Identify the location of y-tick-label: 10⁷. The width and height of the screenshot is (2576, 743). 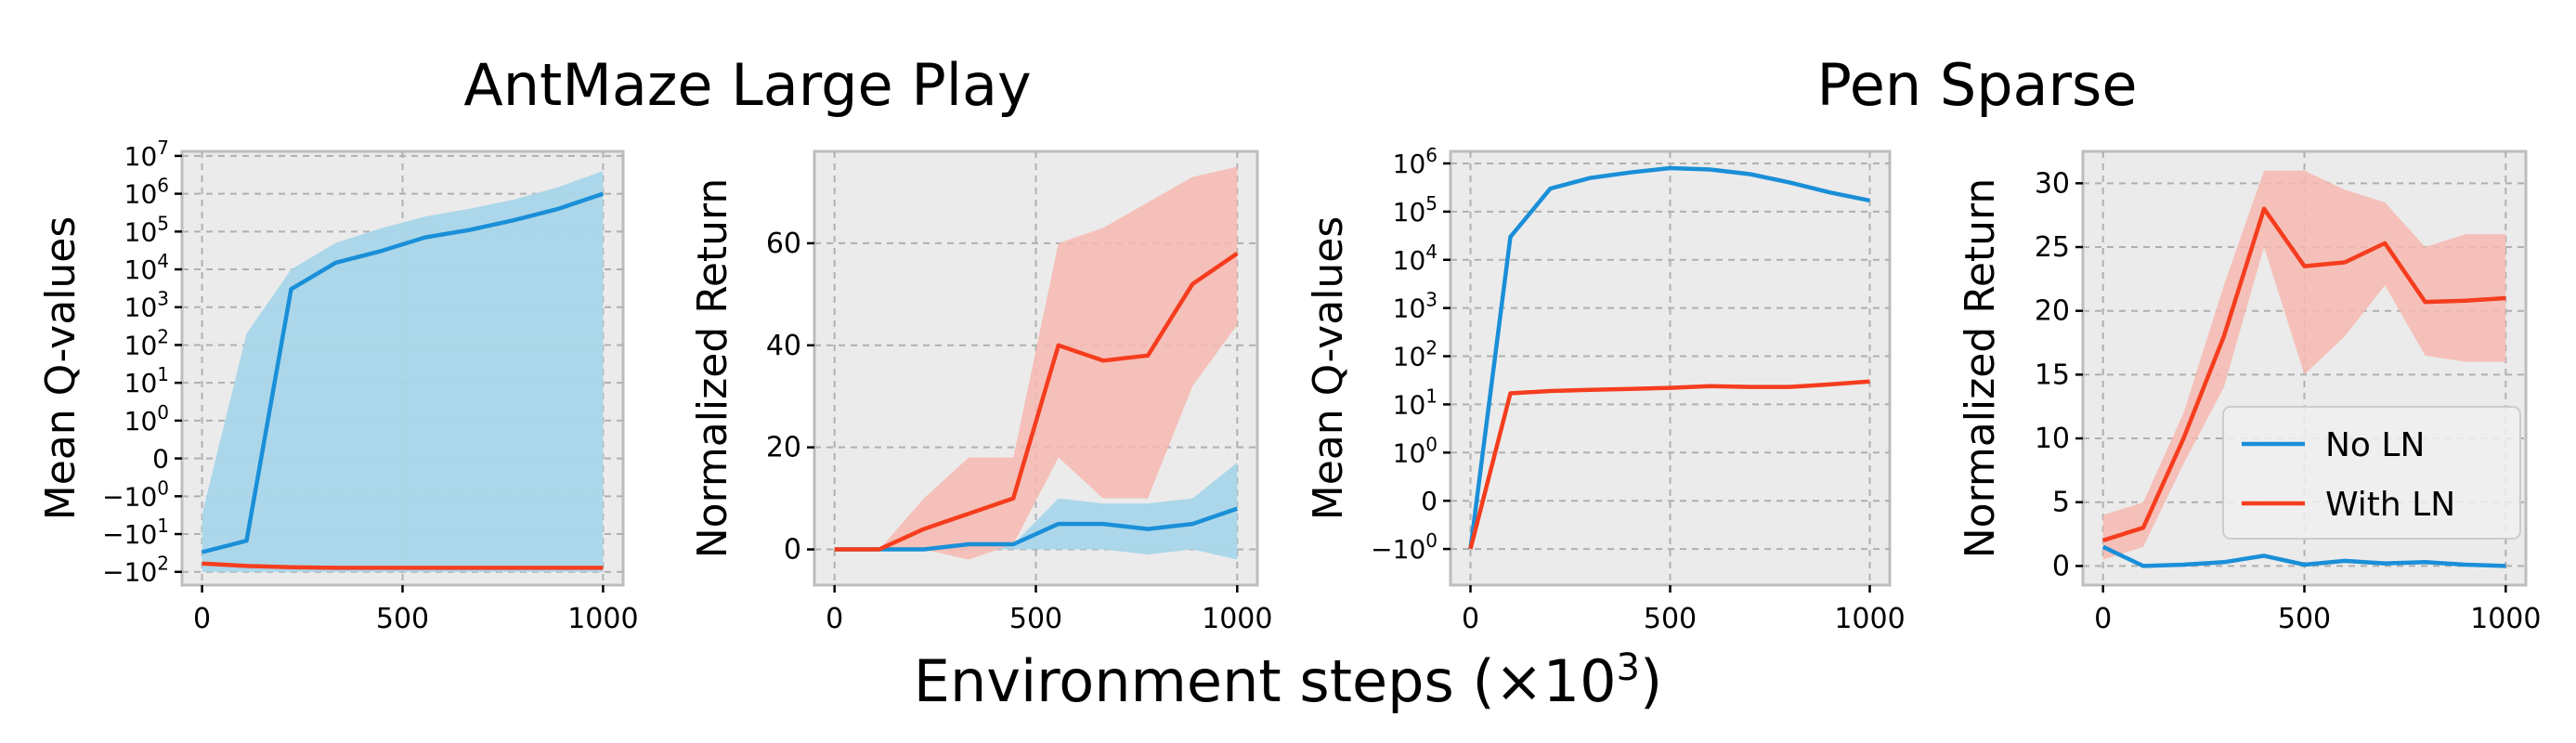
(146, 154).